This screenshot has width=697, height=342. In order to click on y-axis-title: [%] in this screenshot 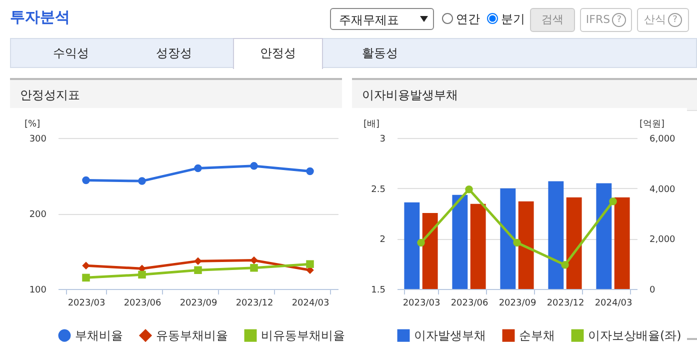, I will do `click(32, 125)`.